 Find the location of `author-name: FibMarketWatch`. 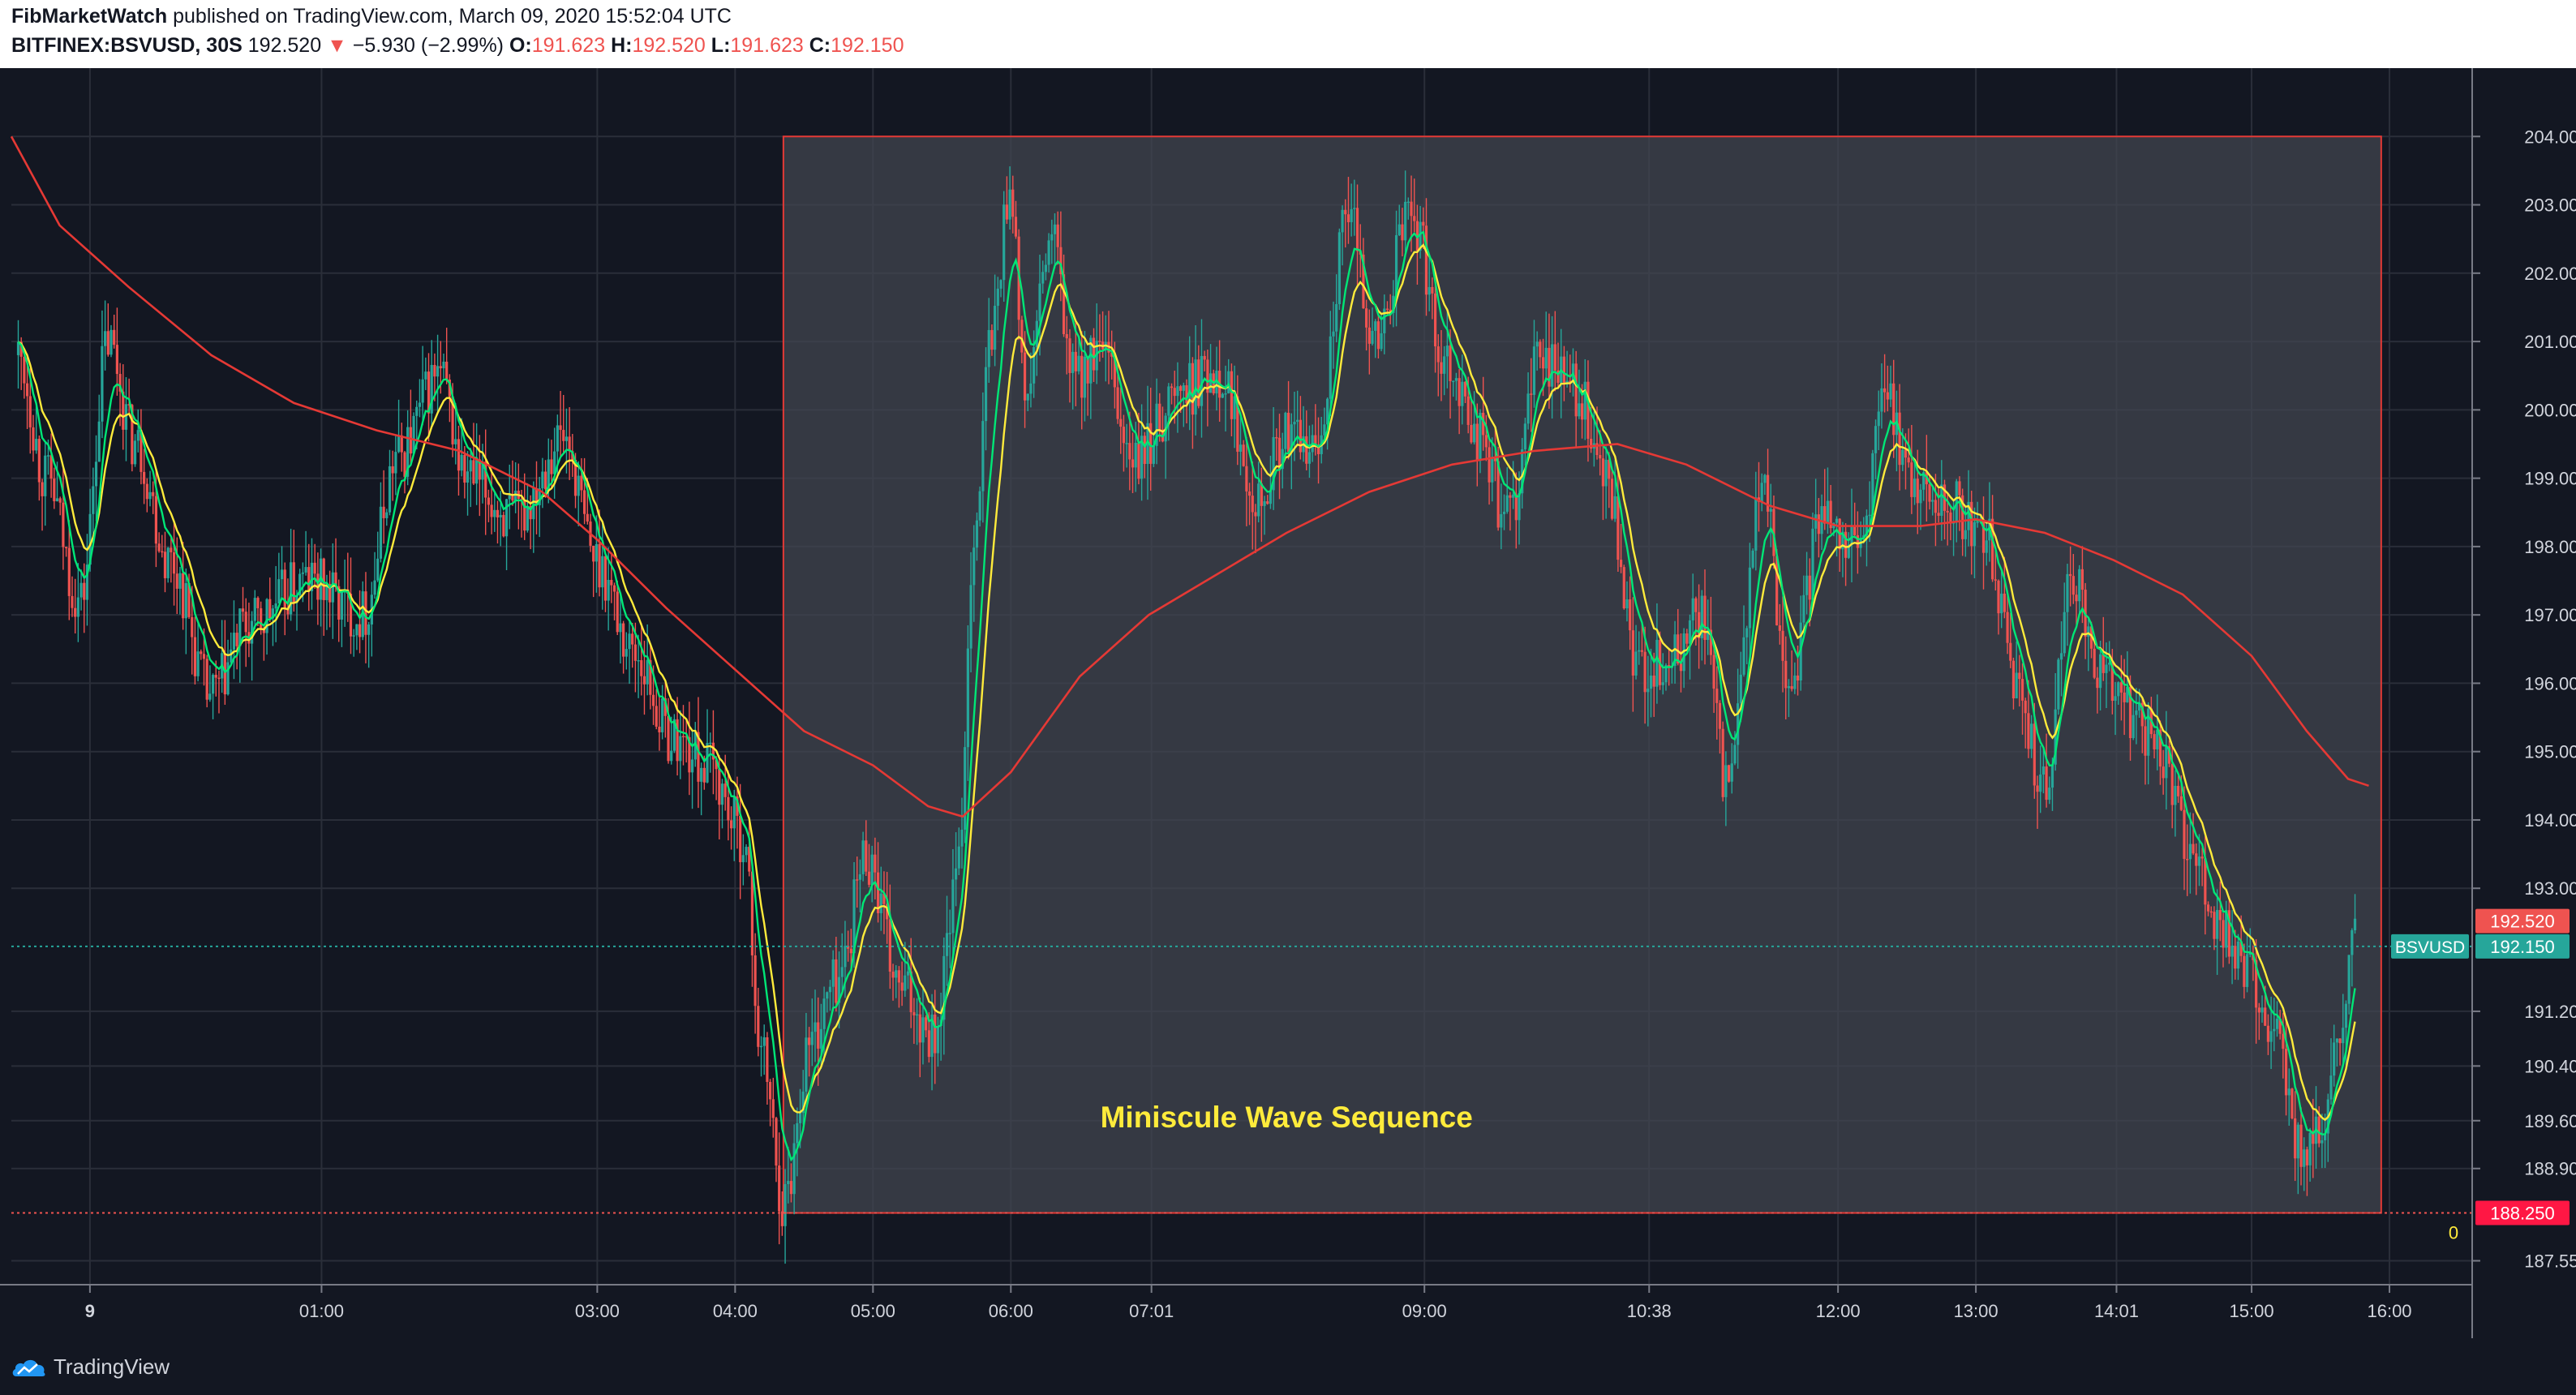

author-name: FibMarketWatch is located at coordinates (89, 16).